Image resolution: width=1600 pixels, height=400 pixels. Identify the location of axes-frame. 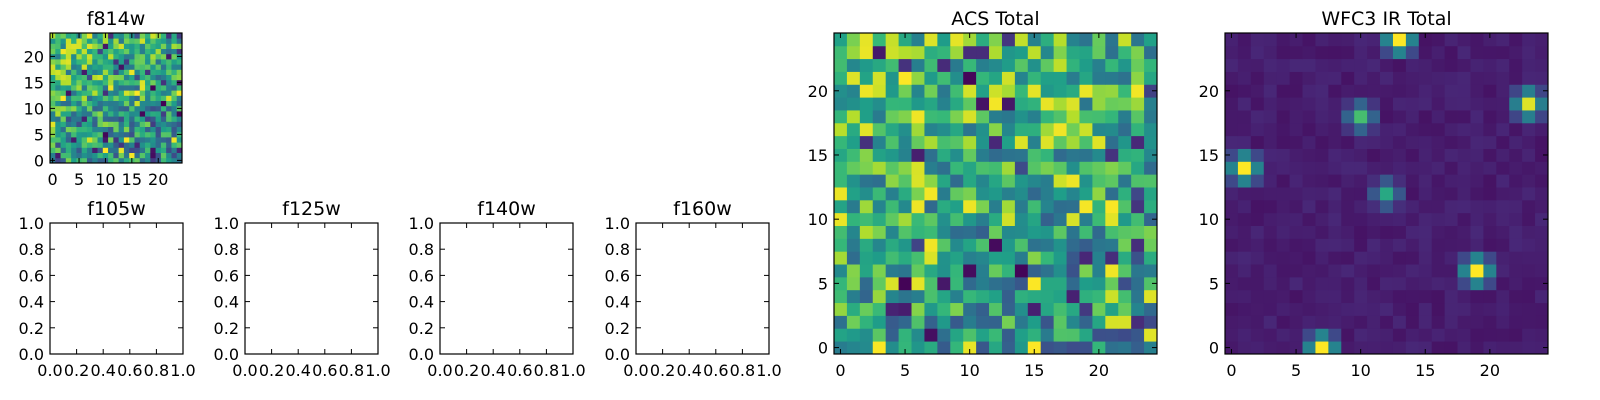
(702, 288).